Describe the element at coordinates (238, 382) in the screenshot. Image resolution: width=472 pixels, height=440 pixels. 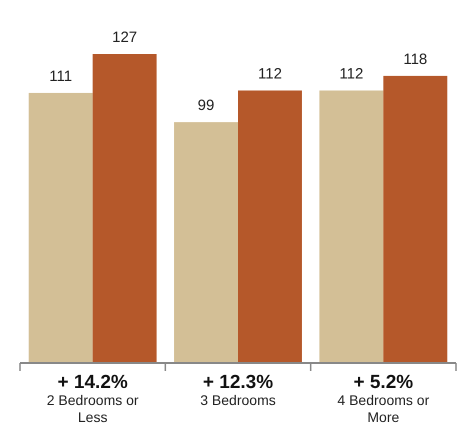
I see `text: + 12.3%` at that location.